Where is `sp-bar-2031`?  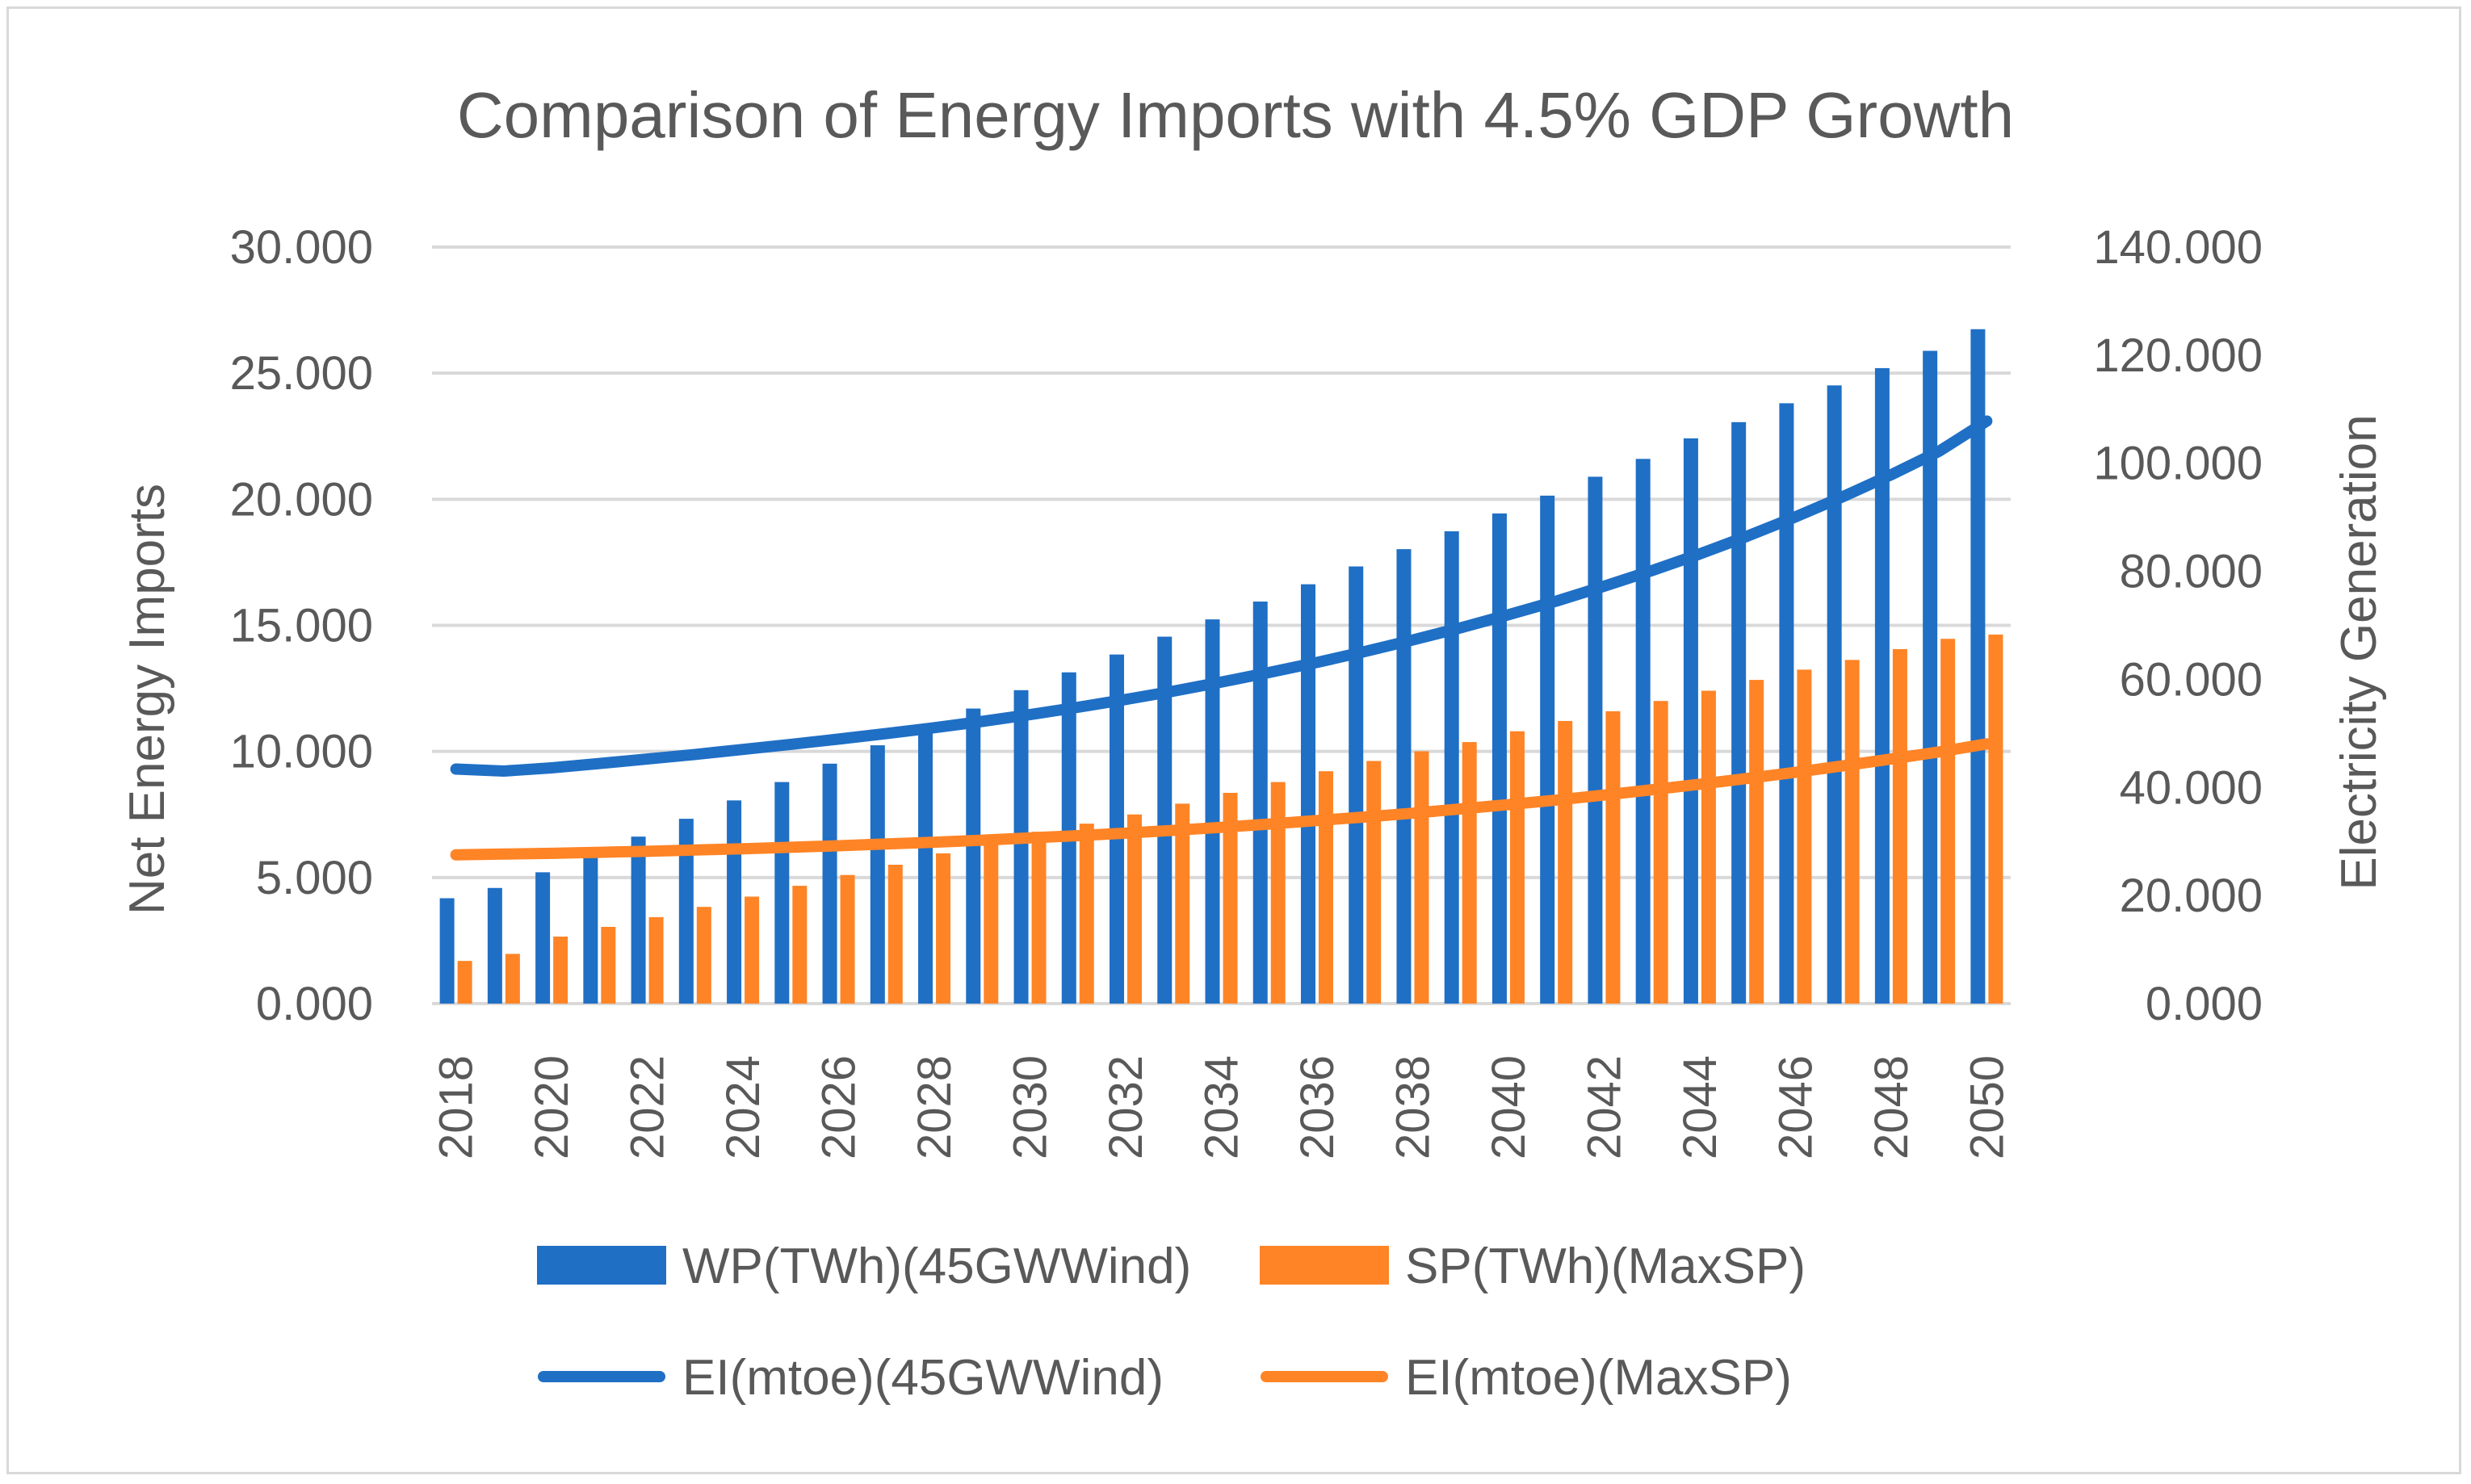
sp-bar-2031 is located at coordinates (1086, 914).